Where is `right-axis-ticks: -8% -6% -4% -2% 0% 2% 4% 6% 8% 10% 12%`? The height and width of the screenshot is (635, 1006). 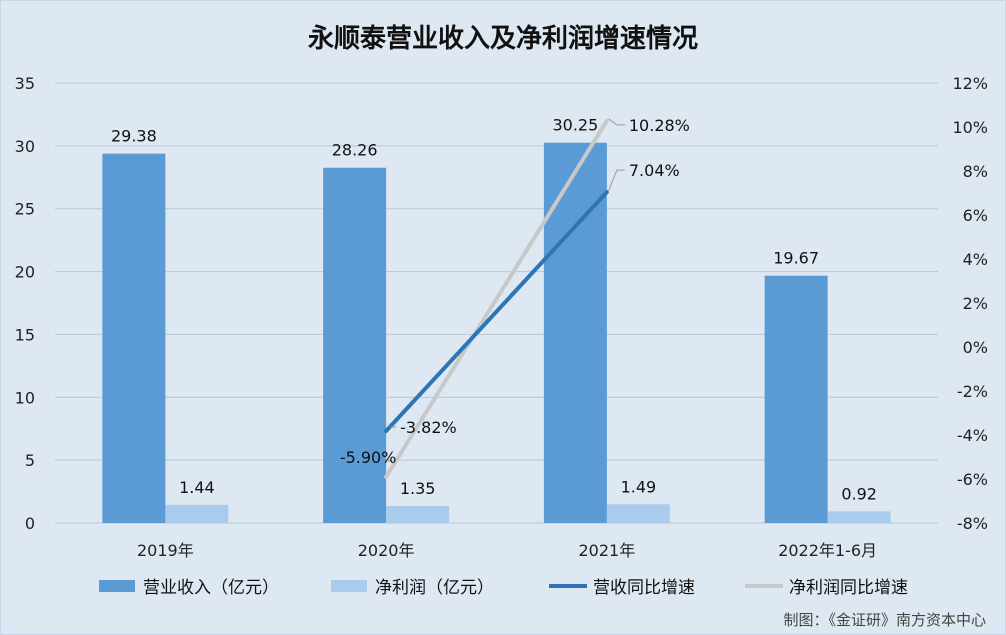
right-axis-ticks: -8% -6% -4% -2% 0% 2% 4% 6% 8% 10% 12% is located at coordinates (970, 303).